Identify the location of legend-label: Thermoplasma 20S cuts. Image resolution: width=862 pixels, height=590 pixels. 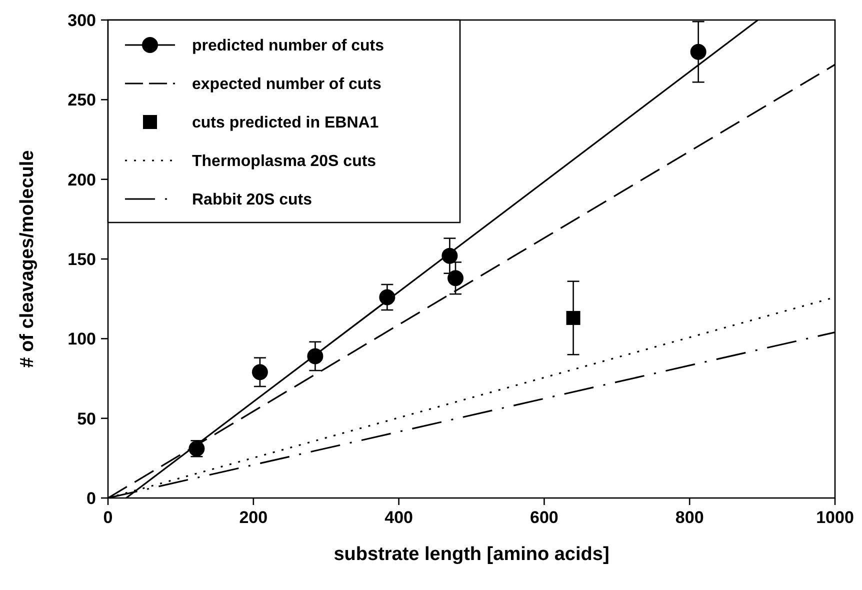
(284, 161).